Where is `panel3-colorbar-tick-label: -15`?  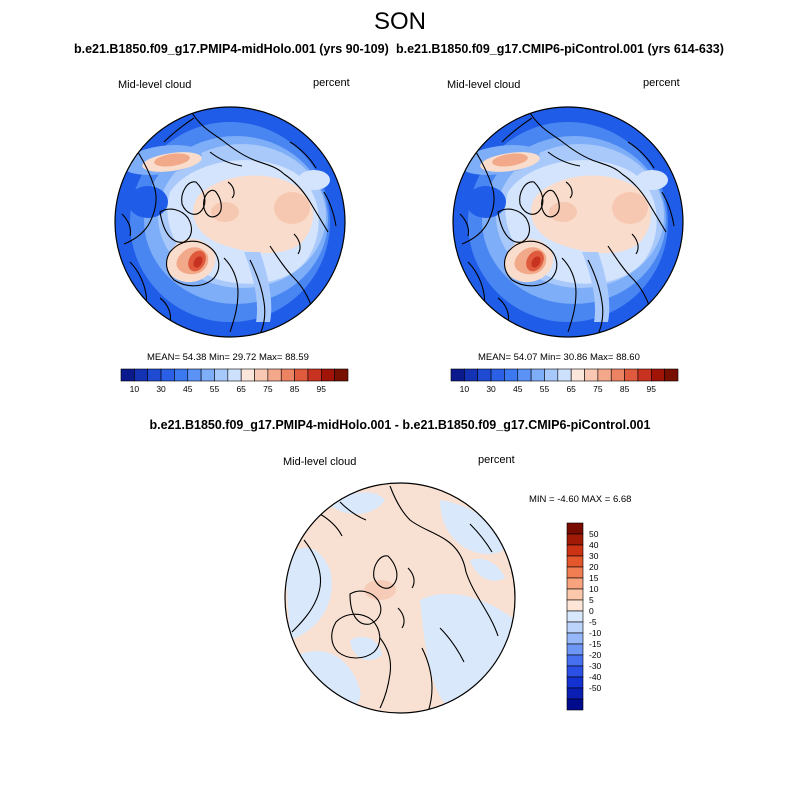
panel3-colorbar-tick-label: -15 is located at coordinates (595, 644).